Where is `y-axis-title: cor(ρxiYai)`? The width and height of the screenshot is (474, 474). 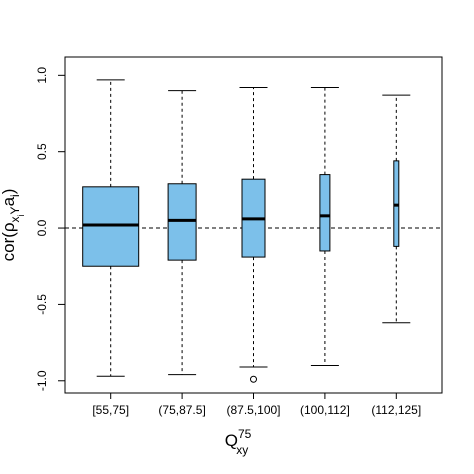 y-axis-title: cor(ρxiYai) is located at coordinates (13, 225).